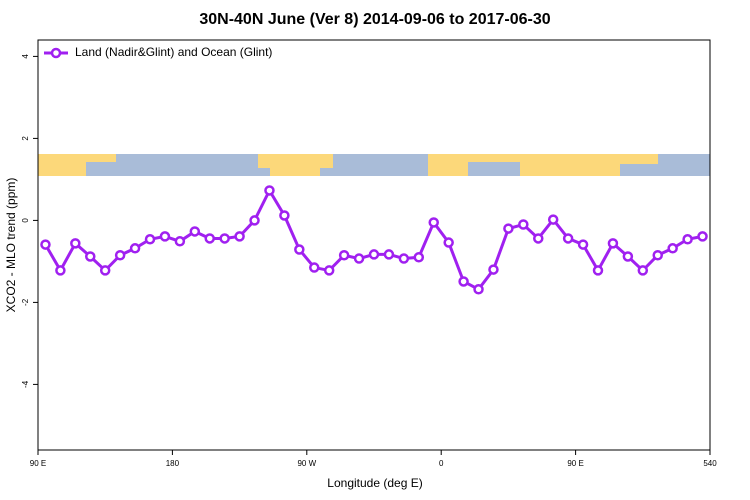 The height and width of the screenshot is (500, 750). Describe the element at coordinates (25, 302) in the screenshot. I see `y-tick-label: -2` at that location.